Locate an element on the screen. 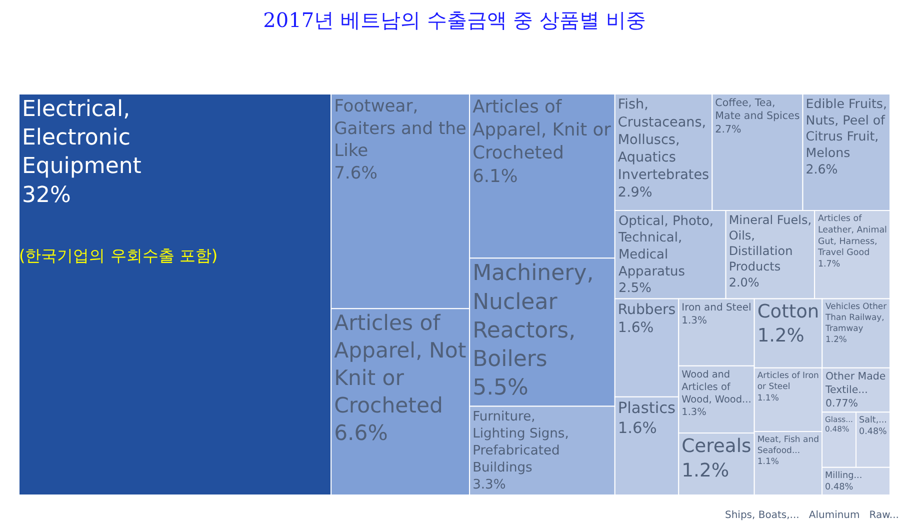 This screenshot has height=528, width=909. category-label: Iron and Steel is located at coordinates (717, 308).